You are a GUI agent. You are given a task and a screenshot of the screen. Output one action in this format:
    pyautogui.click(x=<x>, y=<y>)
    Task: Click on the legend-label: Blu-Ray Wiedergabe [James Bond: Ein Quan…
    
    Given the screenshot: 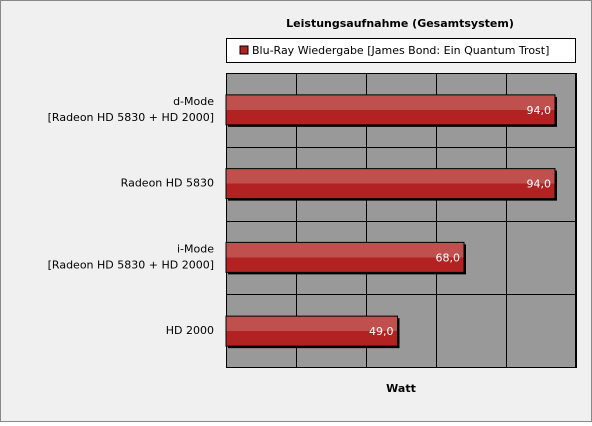 What is the action you would take?
    pyautogui.click(x=400, y=50)
    